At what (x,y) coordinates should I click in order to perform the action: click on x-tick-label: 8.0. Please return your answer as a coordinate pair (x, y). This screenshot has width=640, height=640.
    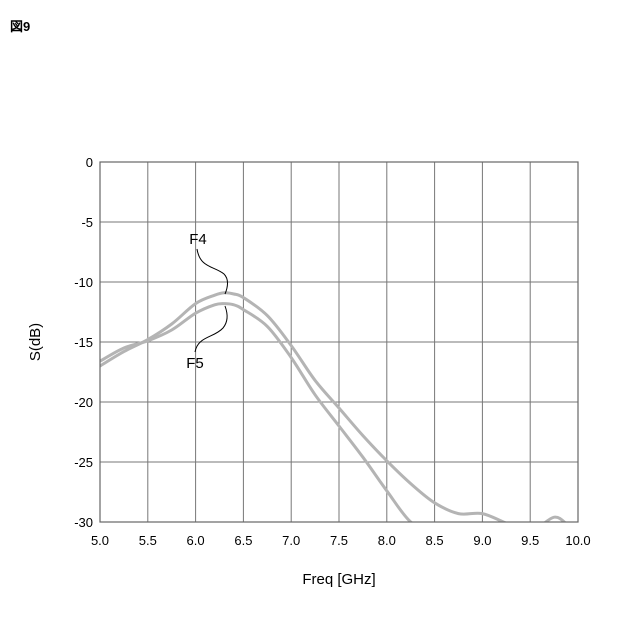
    Looking at the image, I should click on (387, 540).